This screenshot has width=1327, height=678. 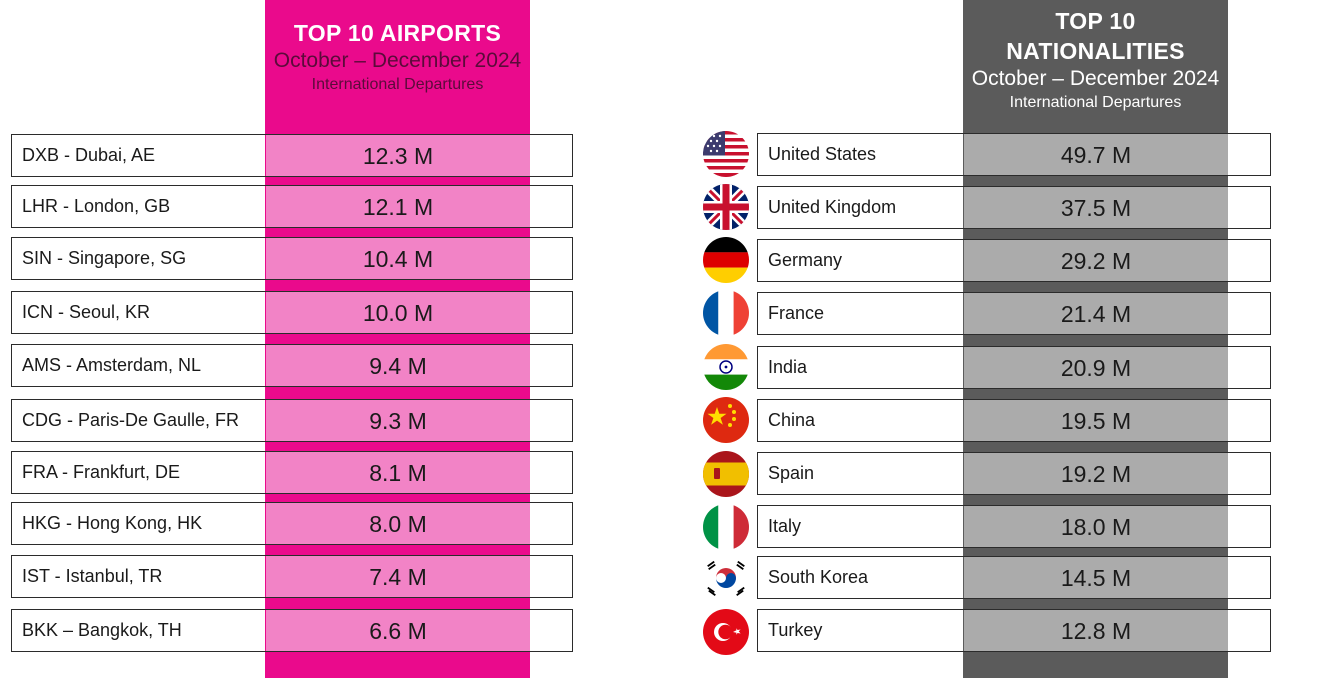 I want to click on airport-name: HKG - Hong Kong, HK, so click(x=112, y=523).